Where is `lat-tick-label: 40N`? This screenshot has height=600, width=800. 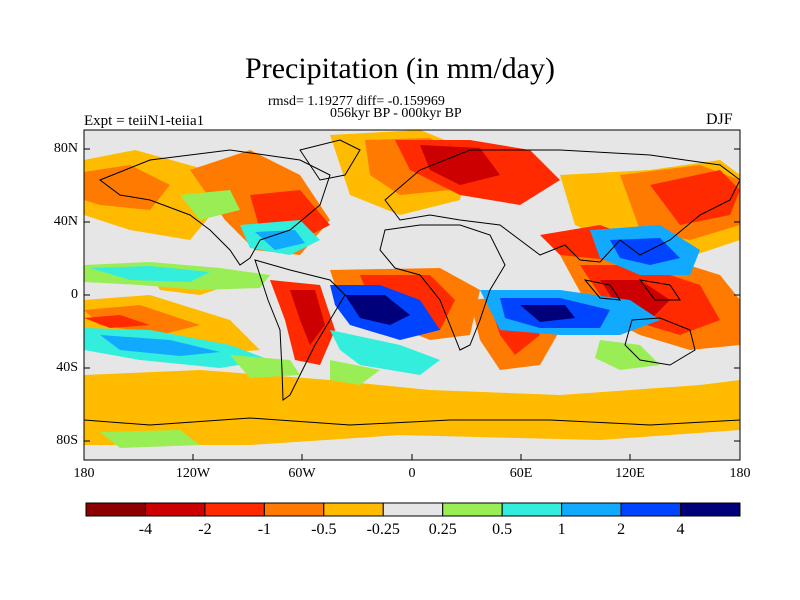 lat-tick-label: 40N is located at coordinates (65, 221).